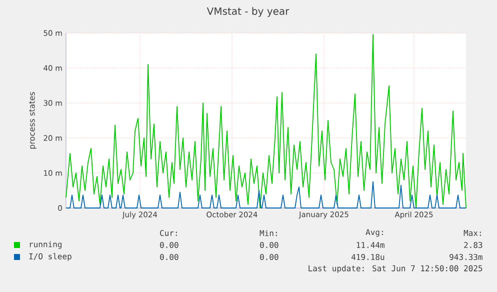 This screenshot has width=497, height=292. Describe the element at coordinates (370, 245) in the screenshot. I see `text: 11.44m` at that location.